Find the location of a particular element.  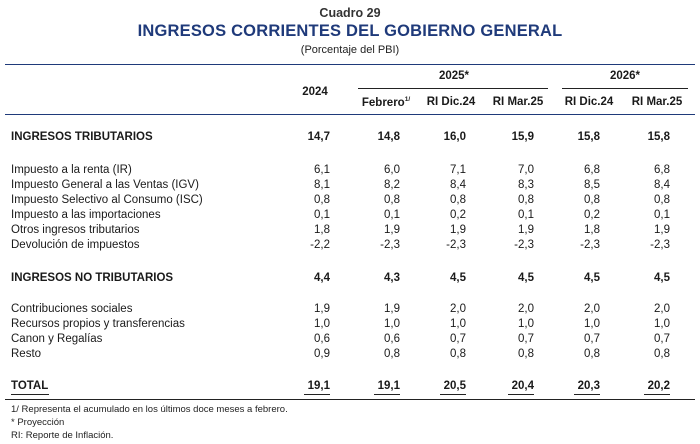

row-label: Recursos propios y transferencias is located at coordinates (98, 324).